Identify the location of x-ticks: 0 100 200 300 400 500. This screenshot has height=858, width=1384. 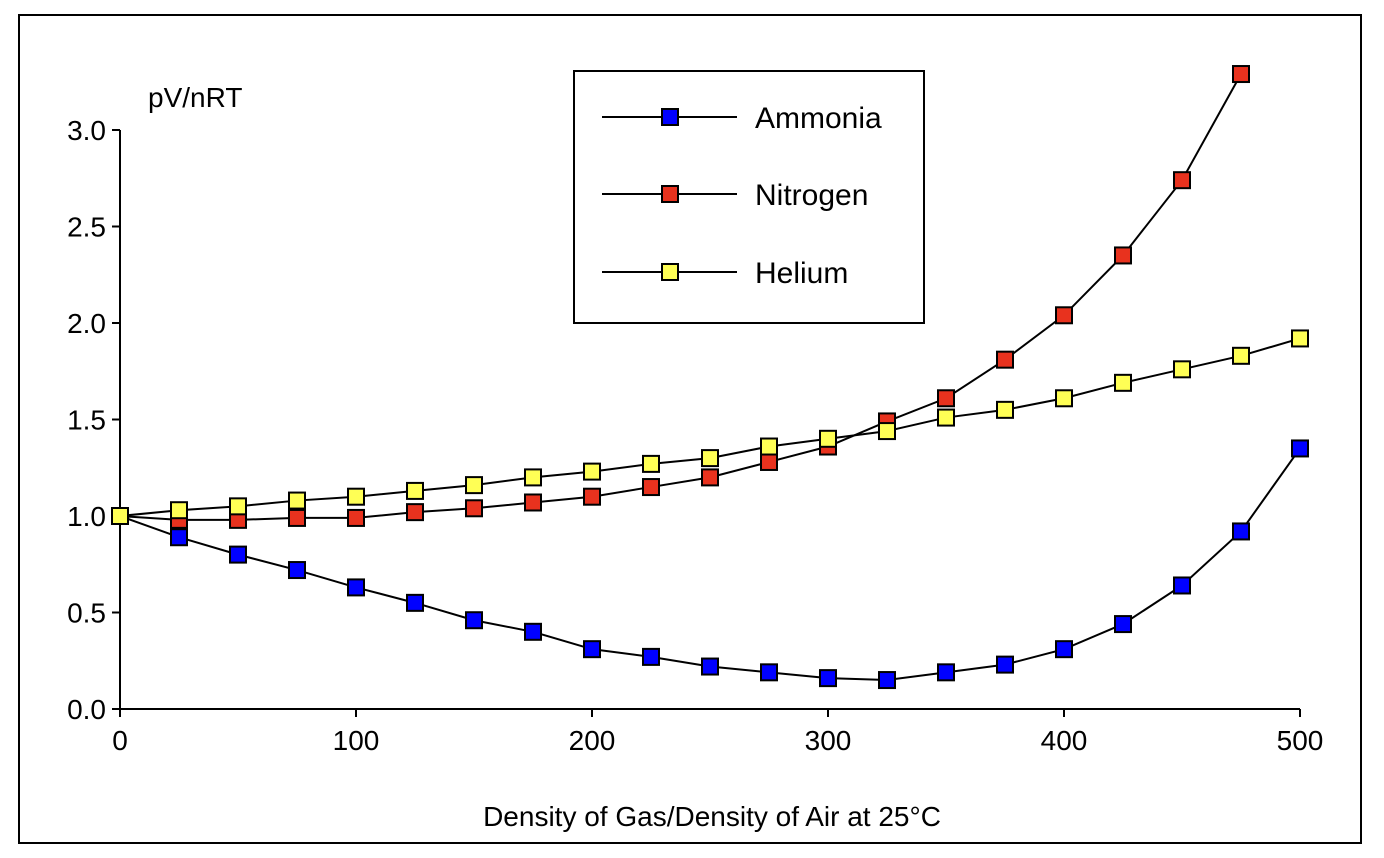
(717, 732).